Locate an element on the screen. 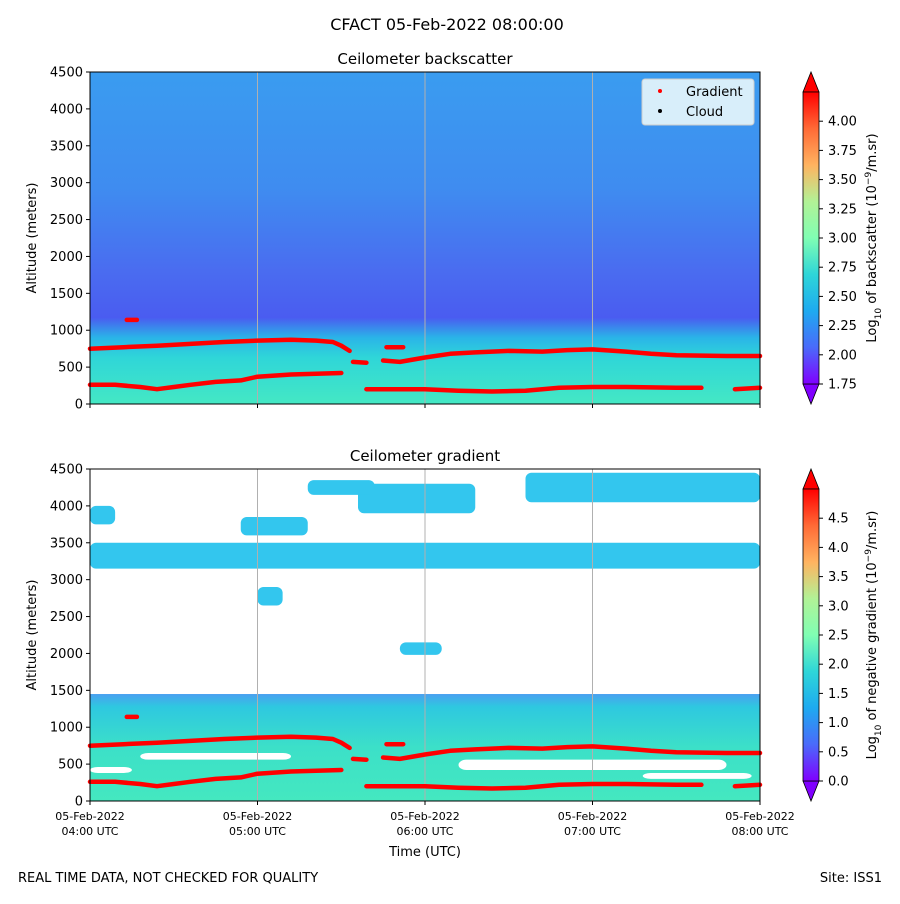 This screenshot has height=904, width=900. x-tick-label-1-line-0: 05-Feb-2022 is located at coordinates (257, 816).